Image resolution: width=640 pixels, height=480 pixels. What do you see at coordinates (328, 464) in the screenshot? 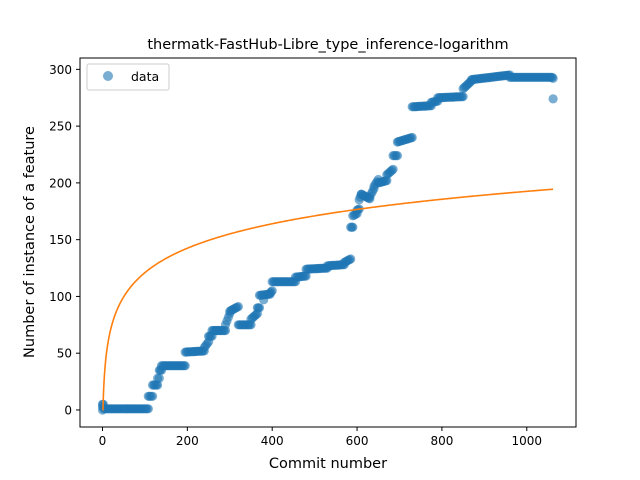
I see `x-axis-label: Commit number` at bounding box center [328, 464].